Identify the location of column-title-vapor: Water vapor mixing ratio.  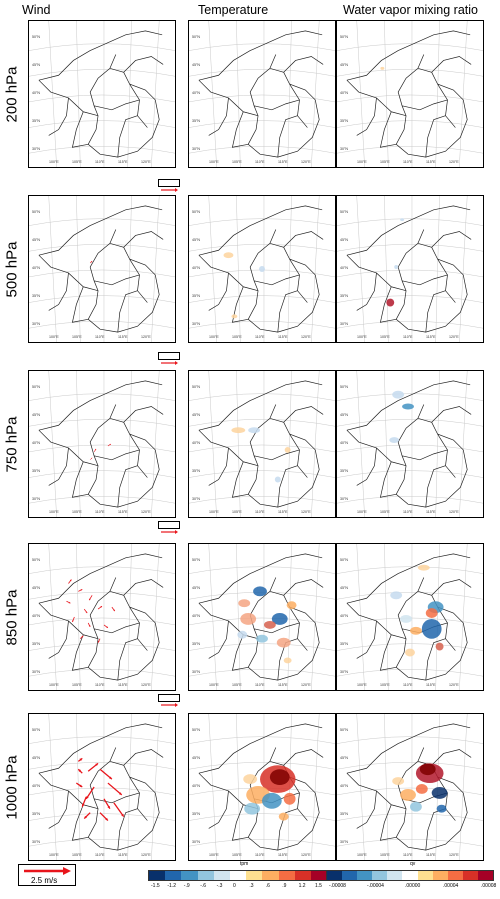
(410, 10).